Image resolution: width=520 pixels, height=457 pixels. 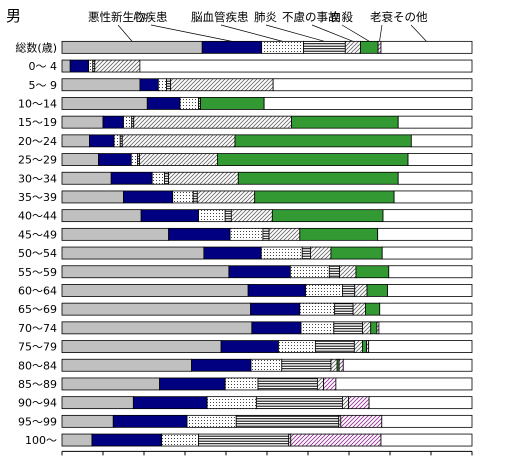 What do you see at coordinates (43, 66) in the screenshot?
I see `category-label: 0〜 4` at bounding box center [43, 66].